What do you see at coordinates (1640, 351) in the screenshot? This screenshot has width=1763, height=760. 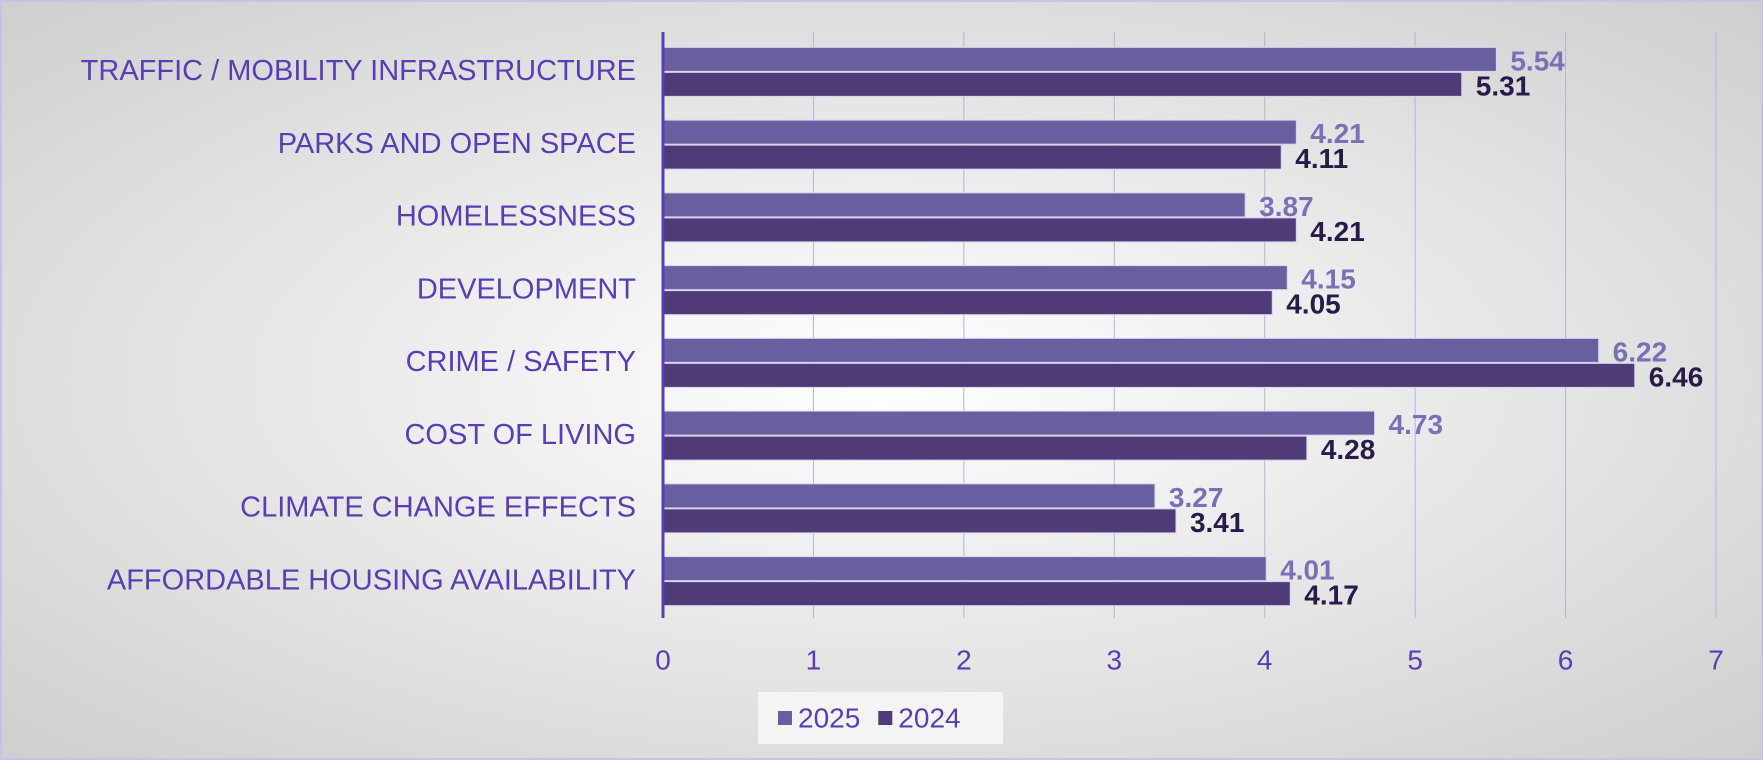 I see `data-label: 6.22` at bounding box center [1640, 351].